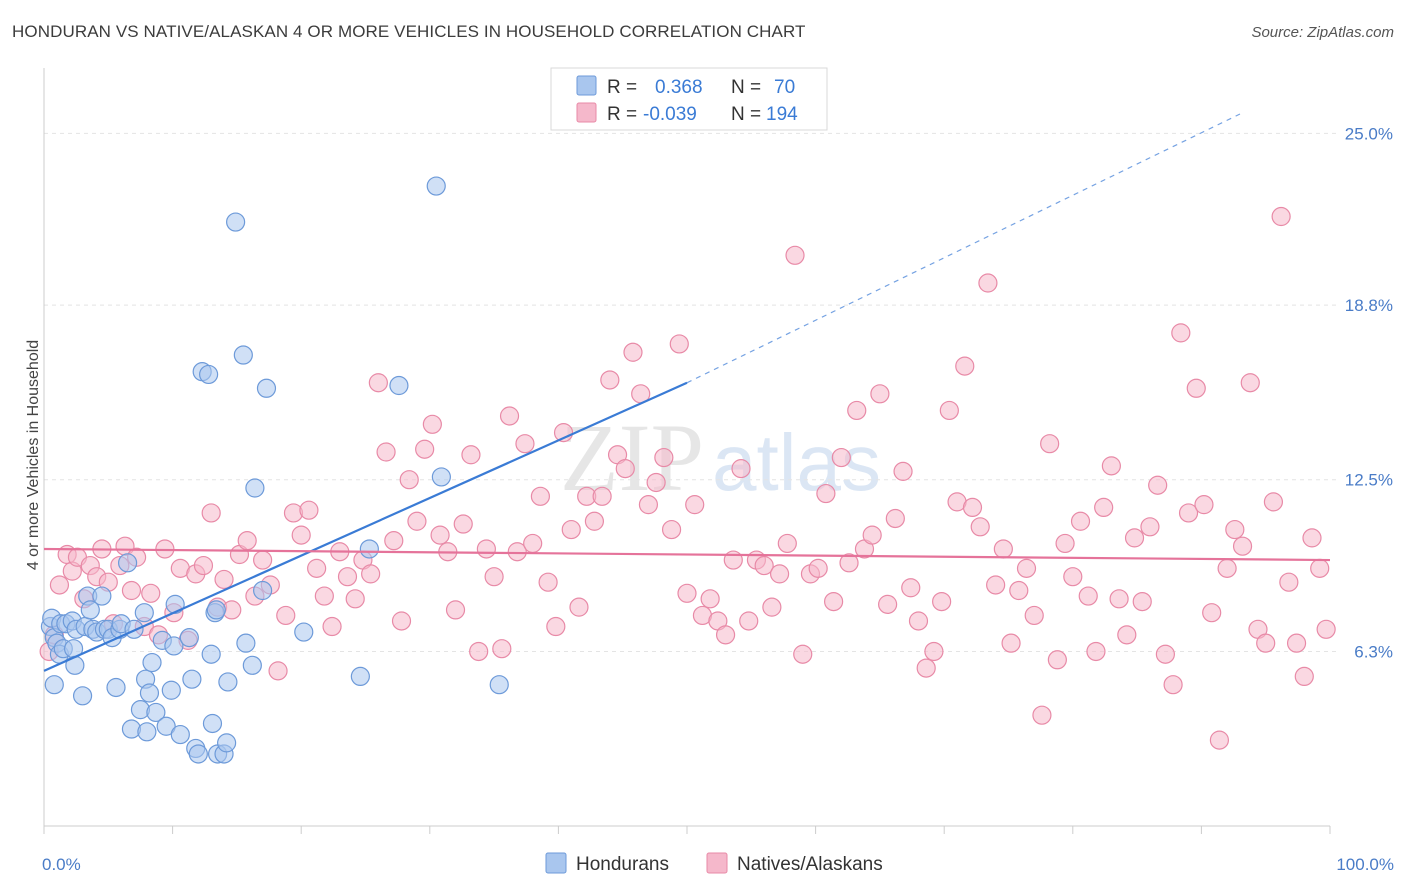 The height and width of the screenshot is (892, 1406). Describe the element at coordinates (687, 554) in the screenshot. I see `trend-line-natives-alaskans` at that location.